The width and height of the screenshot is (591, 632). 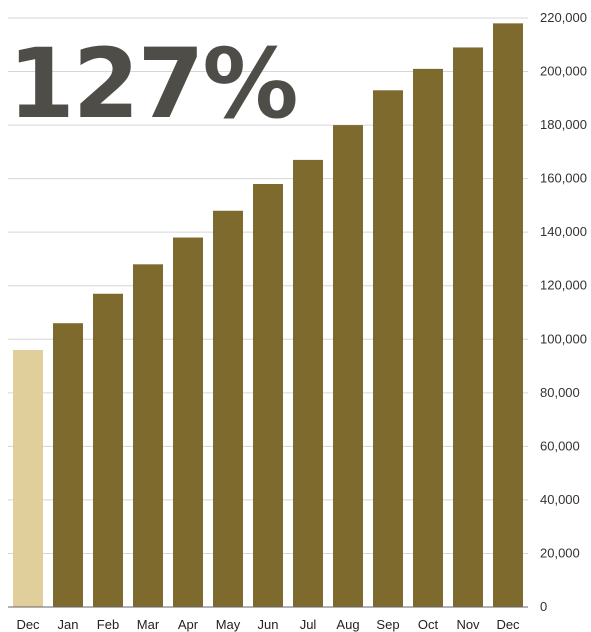 I want to click on y-tick-label: 100,000, so click(x=563, y=338).